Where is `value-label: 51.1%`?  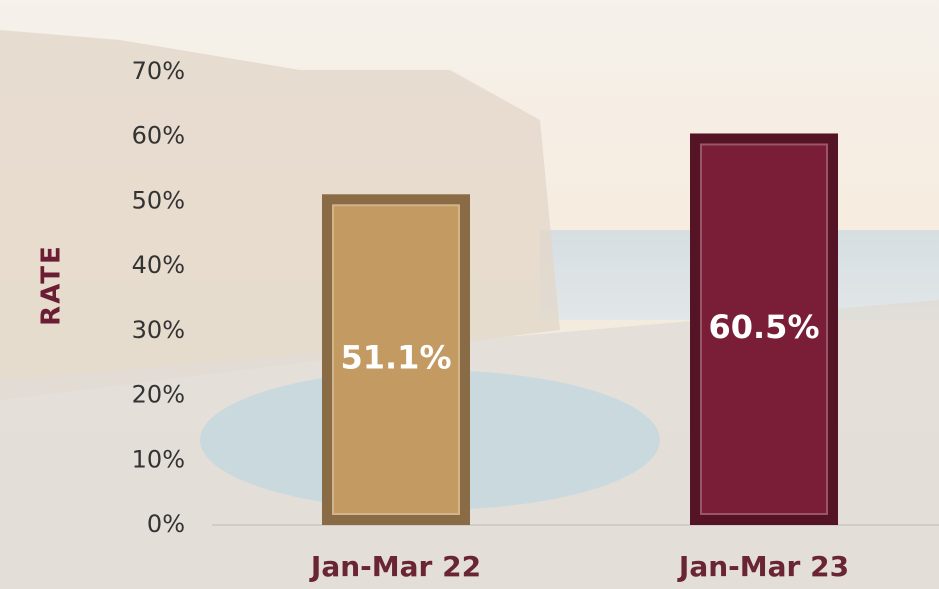
value-label: 51.1% is located at coordinates (395, 358).